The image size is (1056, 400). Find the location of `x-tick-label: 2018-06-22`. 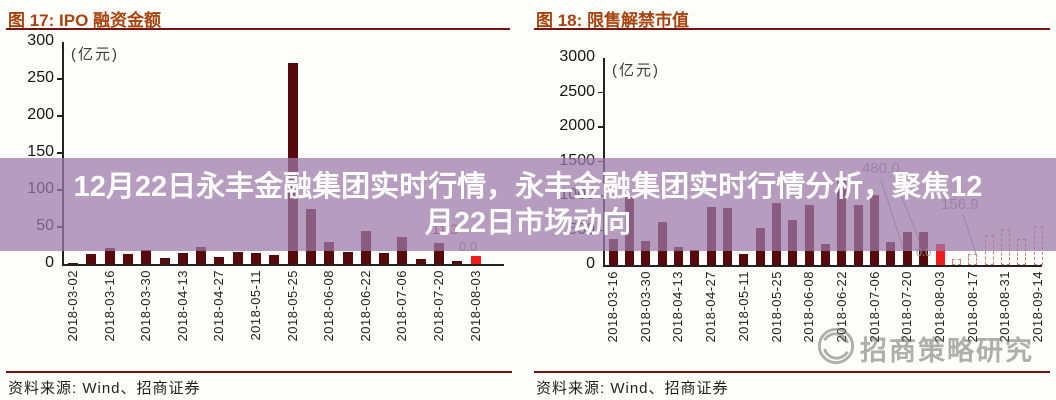

x-tick-label: 2018-06-22 is located at coordinates (365, 306).